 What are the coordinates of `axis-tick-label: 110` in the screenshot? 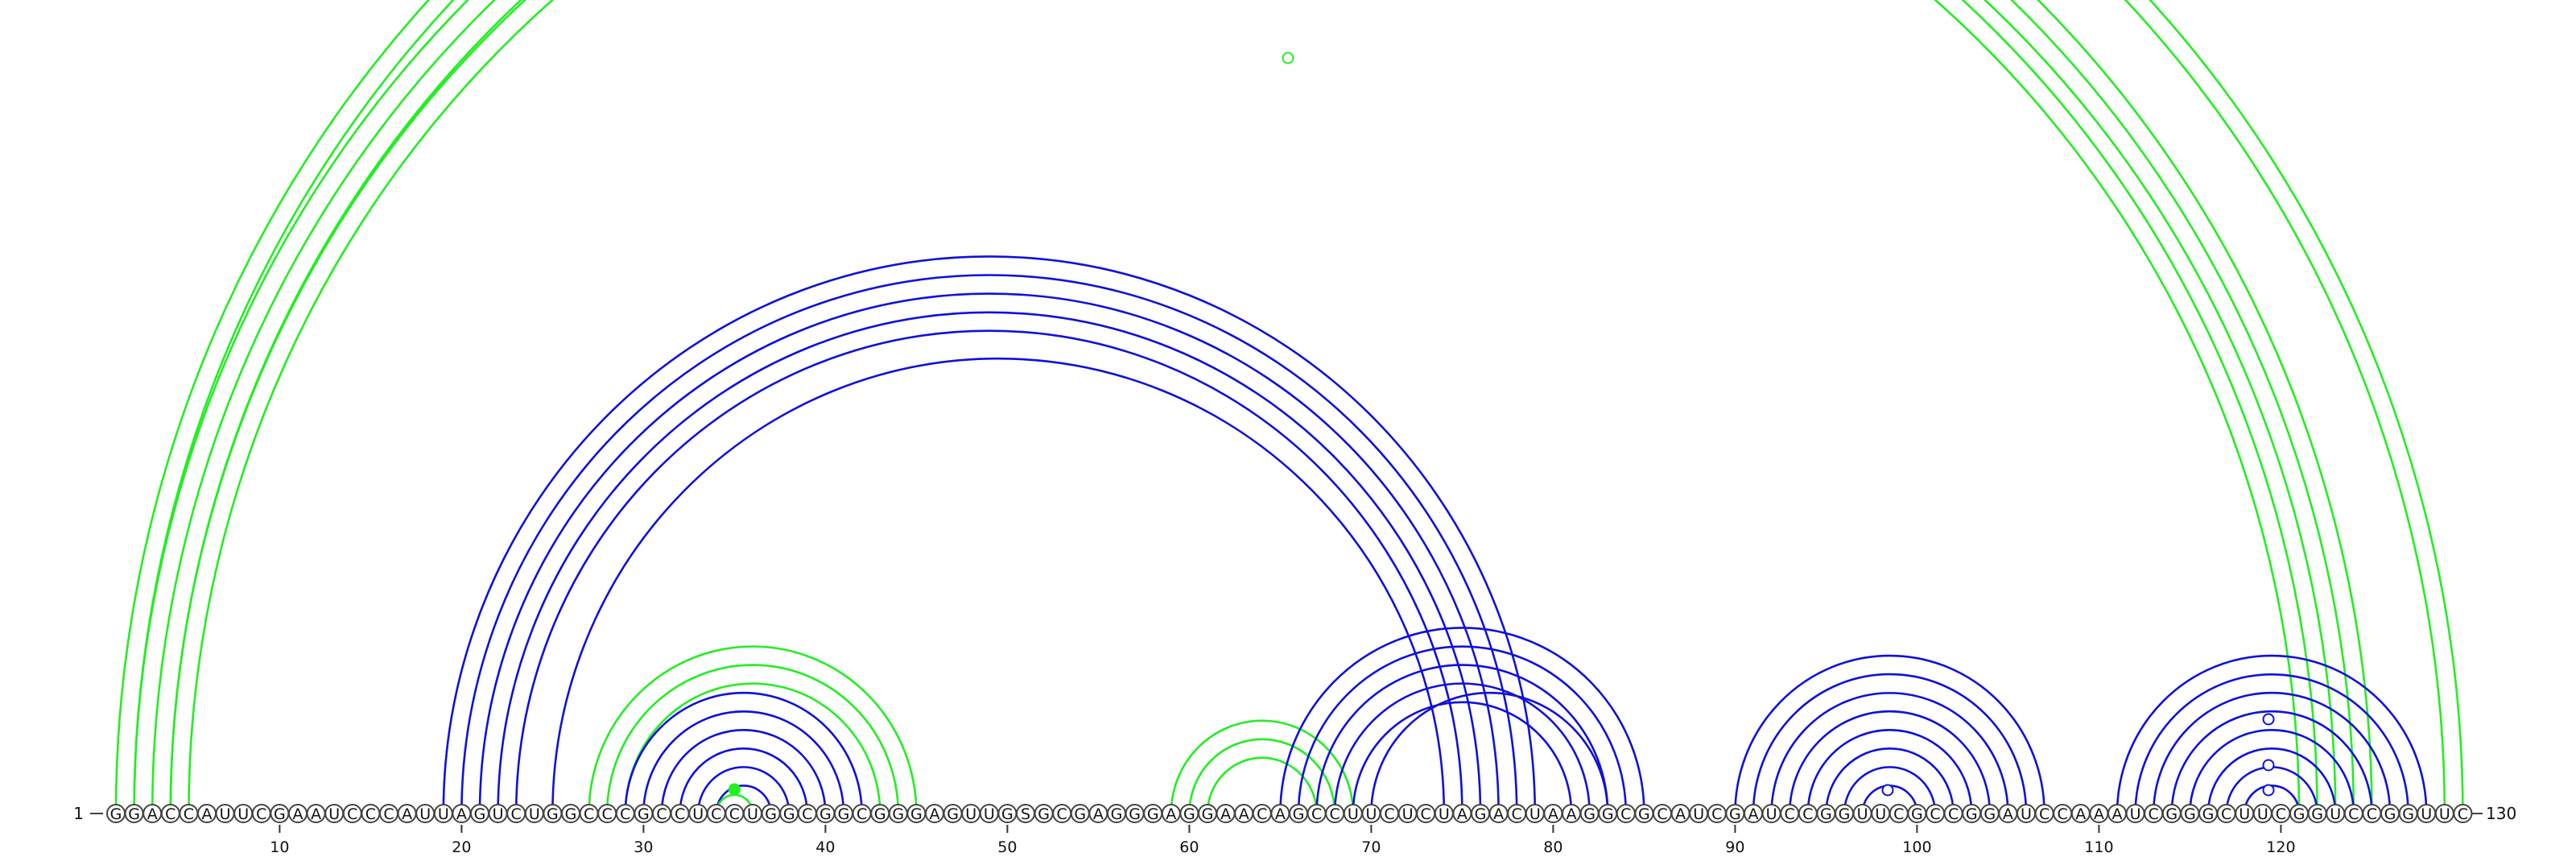 It's located at (2098, 847).